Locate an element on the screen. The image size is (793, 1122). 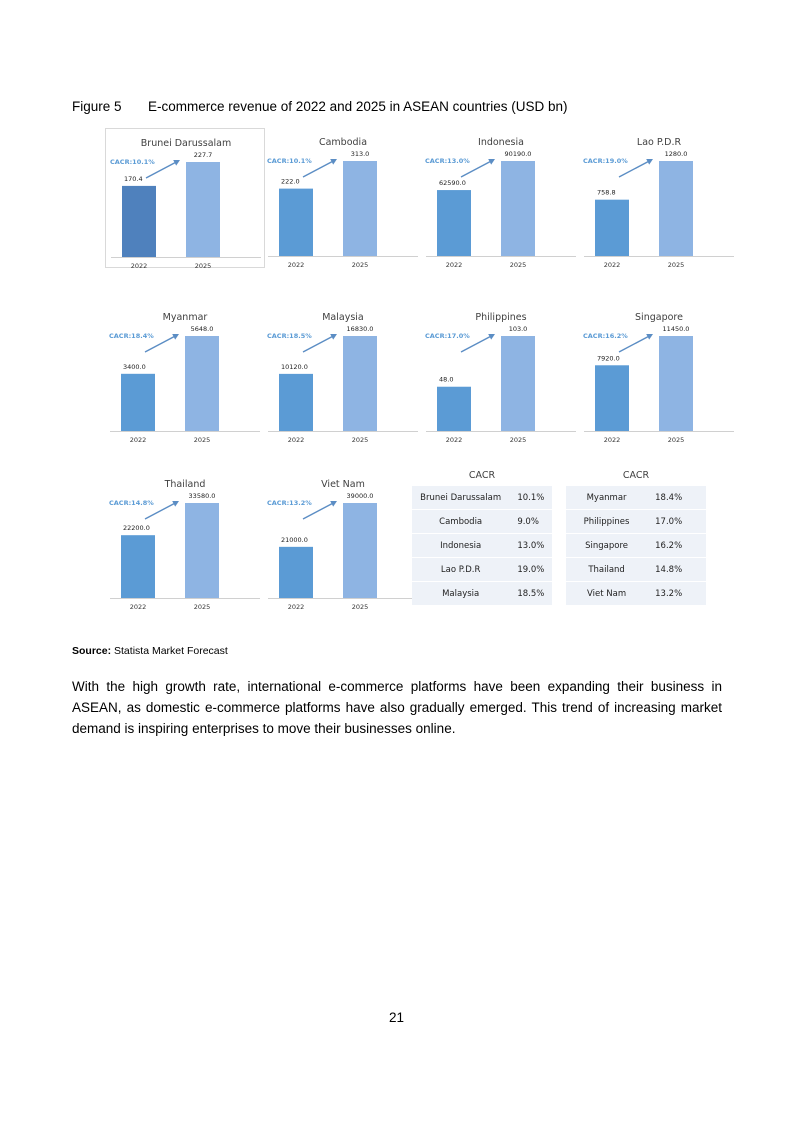
country-cell: Viet Nam is located at coordinates (607, 593).